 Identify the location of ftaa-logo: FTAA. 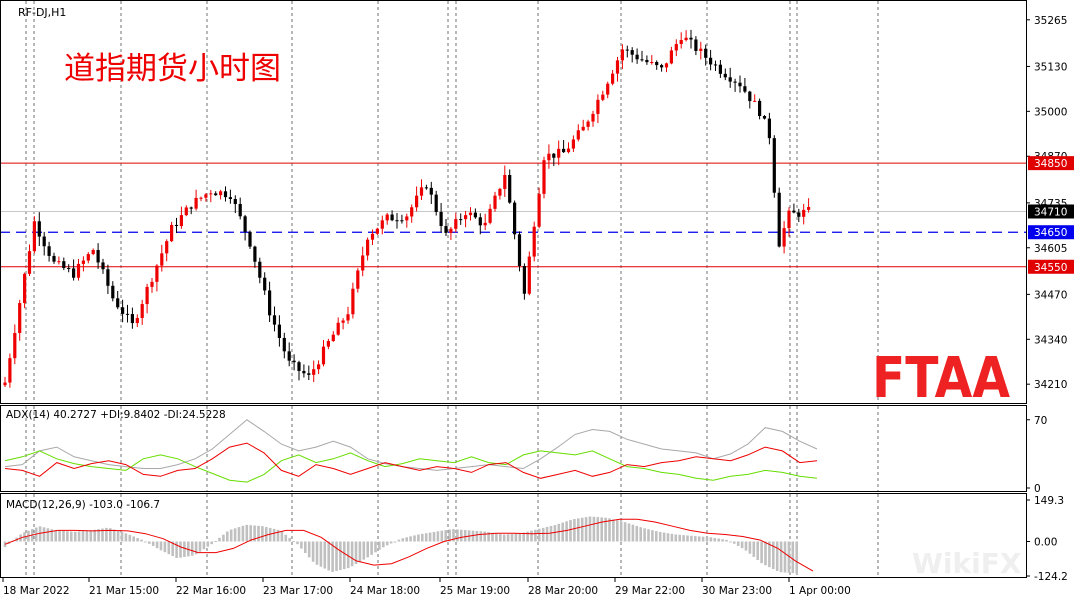
(941, 378).